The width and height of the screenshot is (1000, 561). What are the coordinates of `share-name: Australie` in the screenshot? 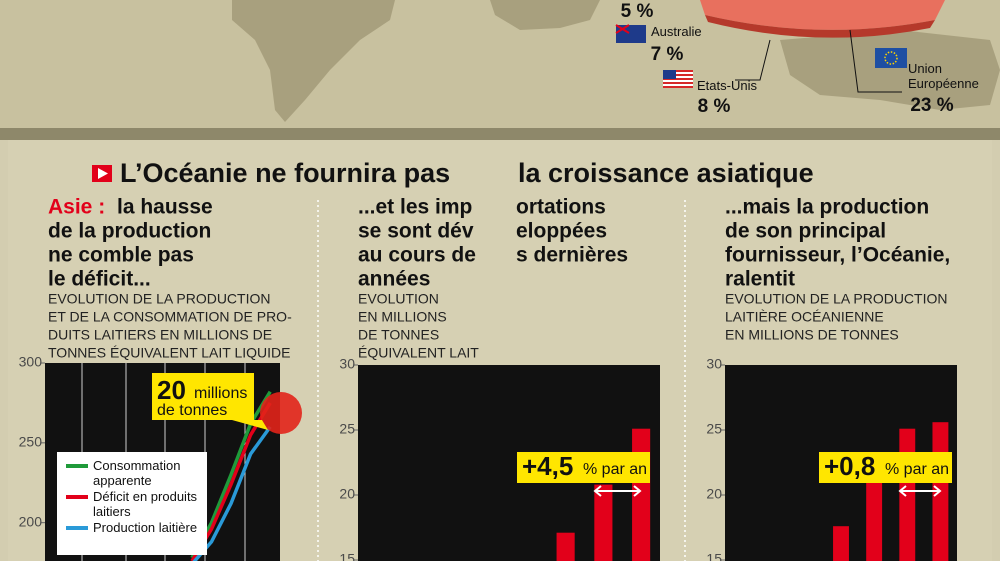 It's located at (676, 31).